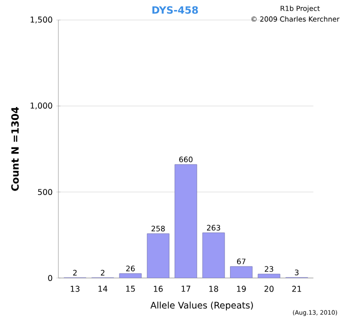 The width and height of the screenshot is (350, 320). Describe the element at coordinates (175, 10) in the screenshot. I see `chart-title: DYS-458` at that location.